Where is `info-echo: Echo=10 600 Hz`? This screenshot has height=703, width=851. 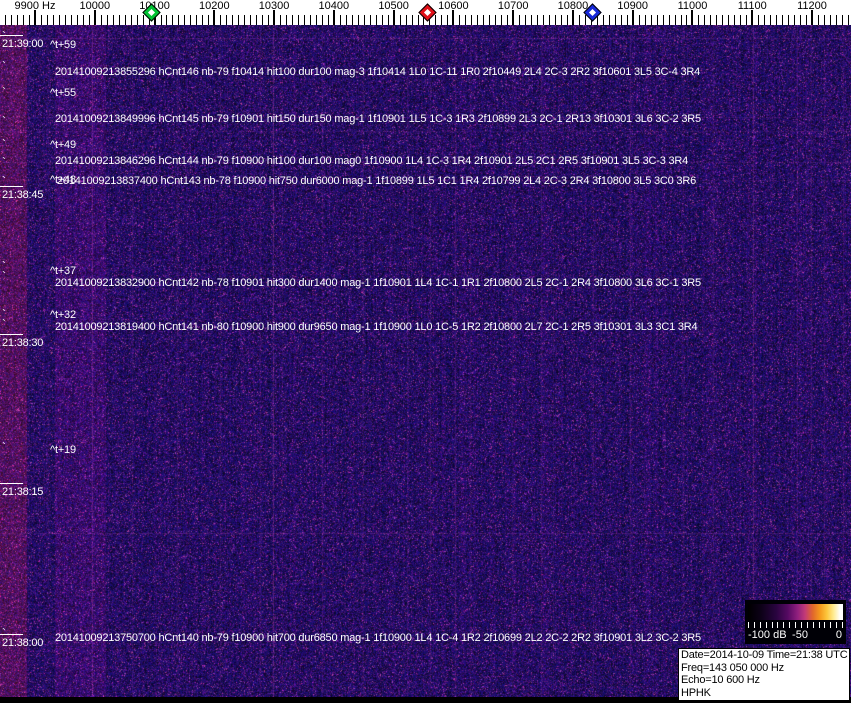
info-echo: Echo=10 600 Hz is located at coordinates (720, 680).